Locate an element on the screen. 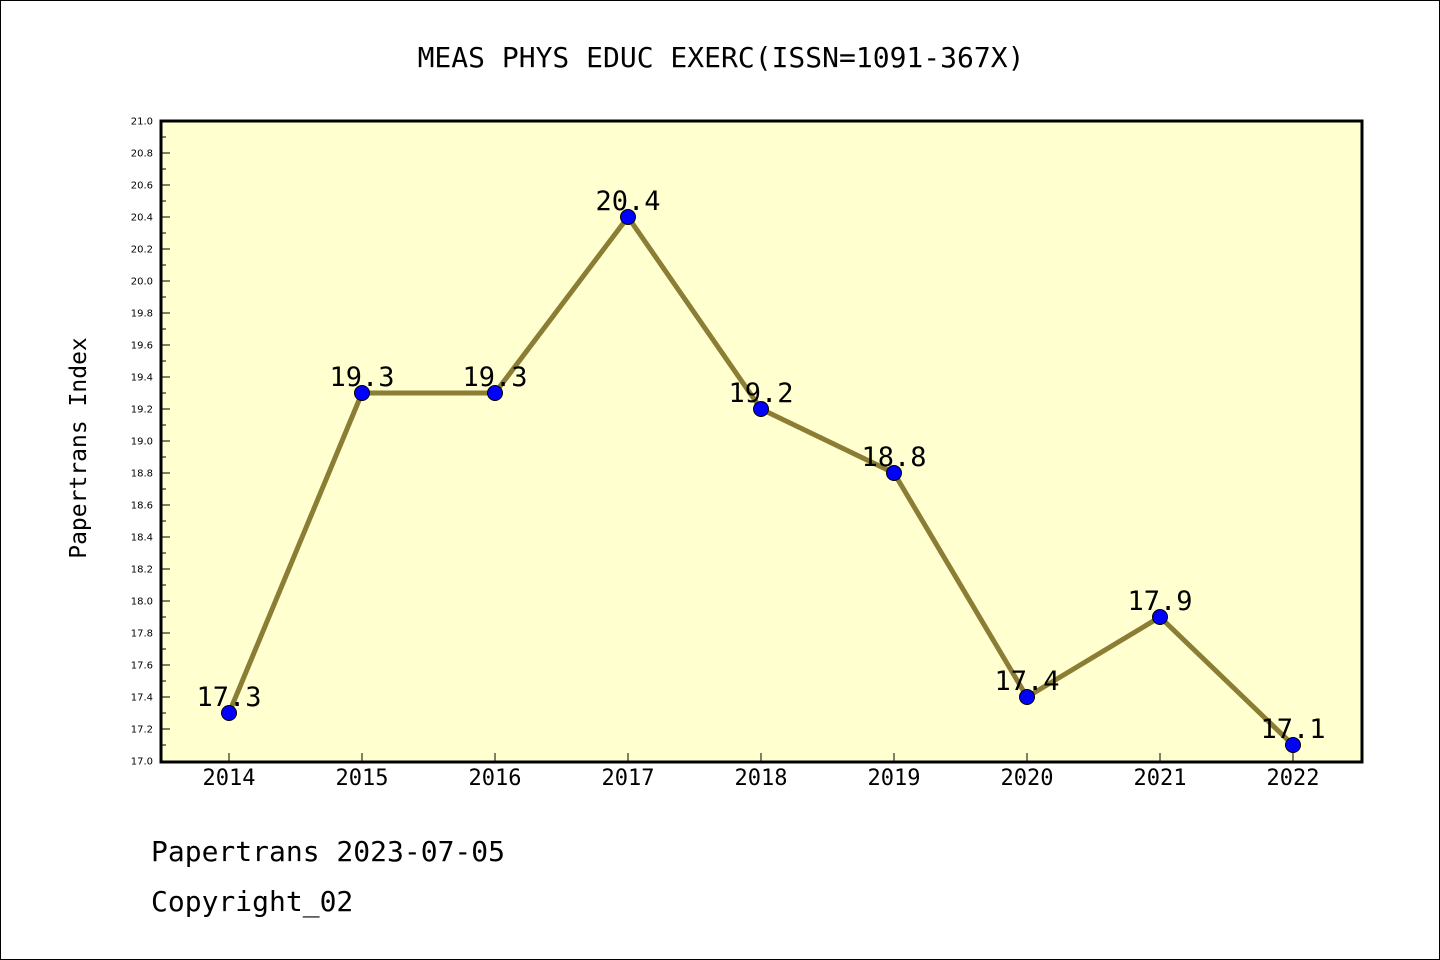  y-tick-label: 19.2 is located at coordinates (142, 410).